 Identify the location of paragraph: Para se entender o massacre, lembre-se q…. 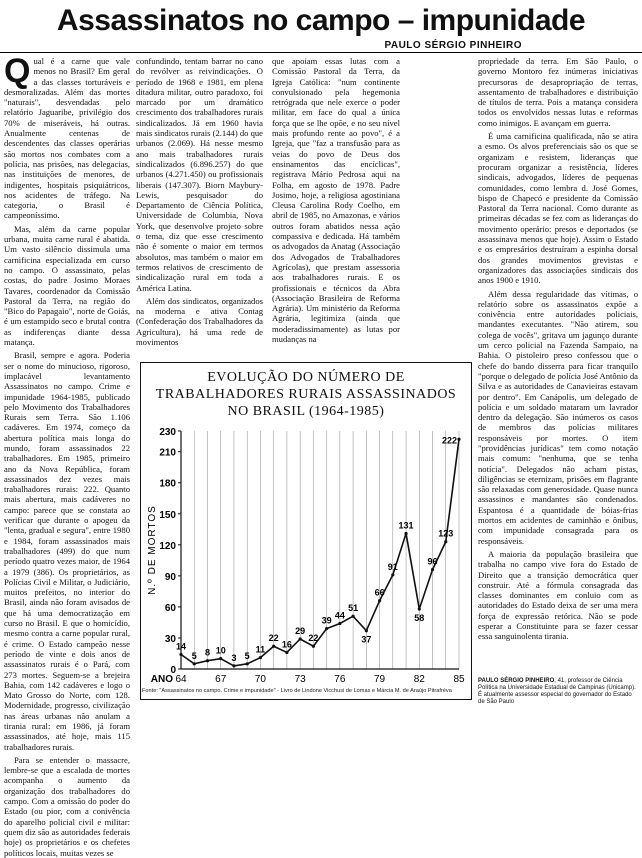
(67, 806).